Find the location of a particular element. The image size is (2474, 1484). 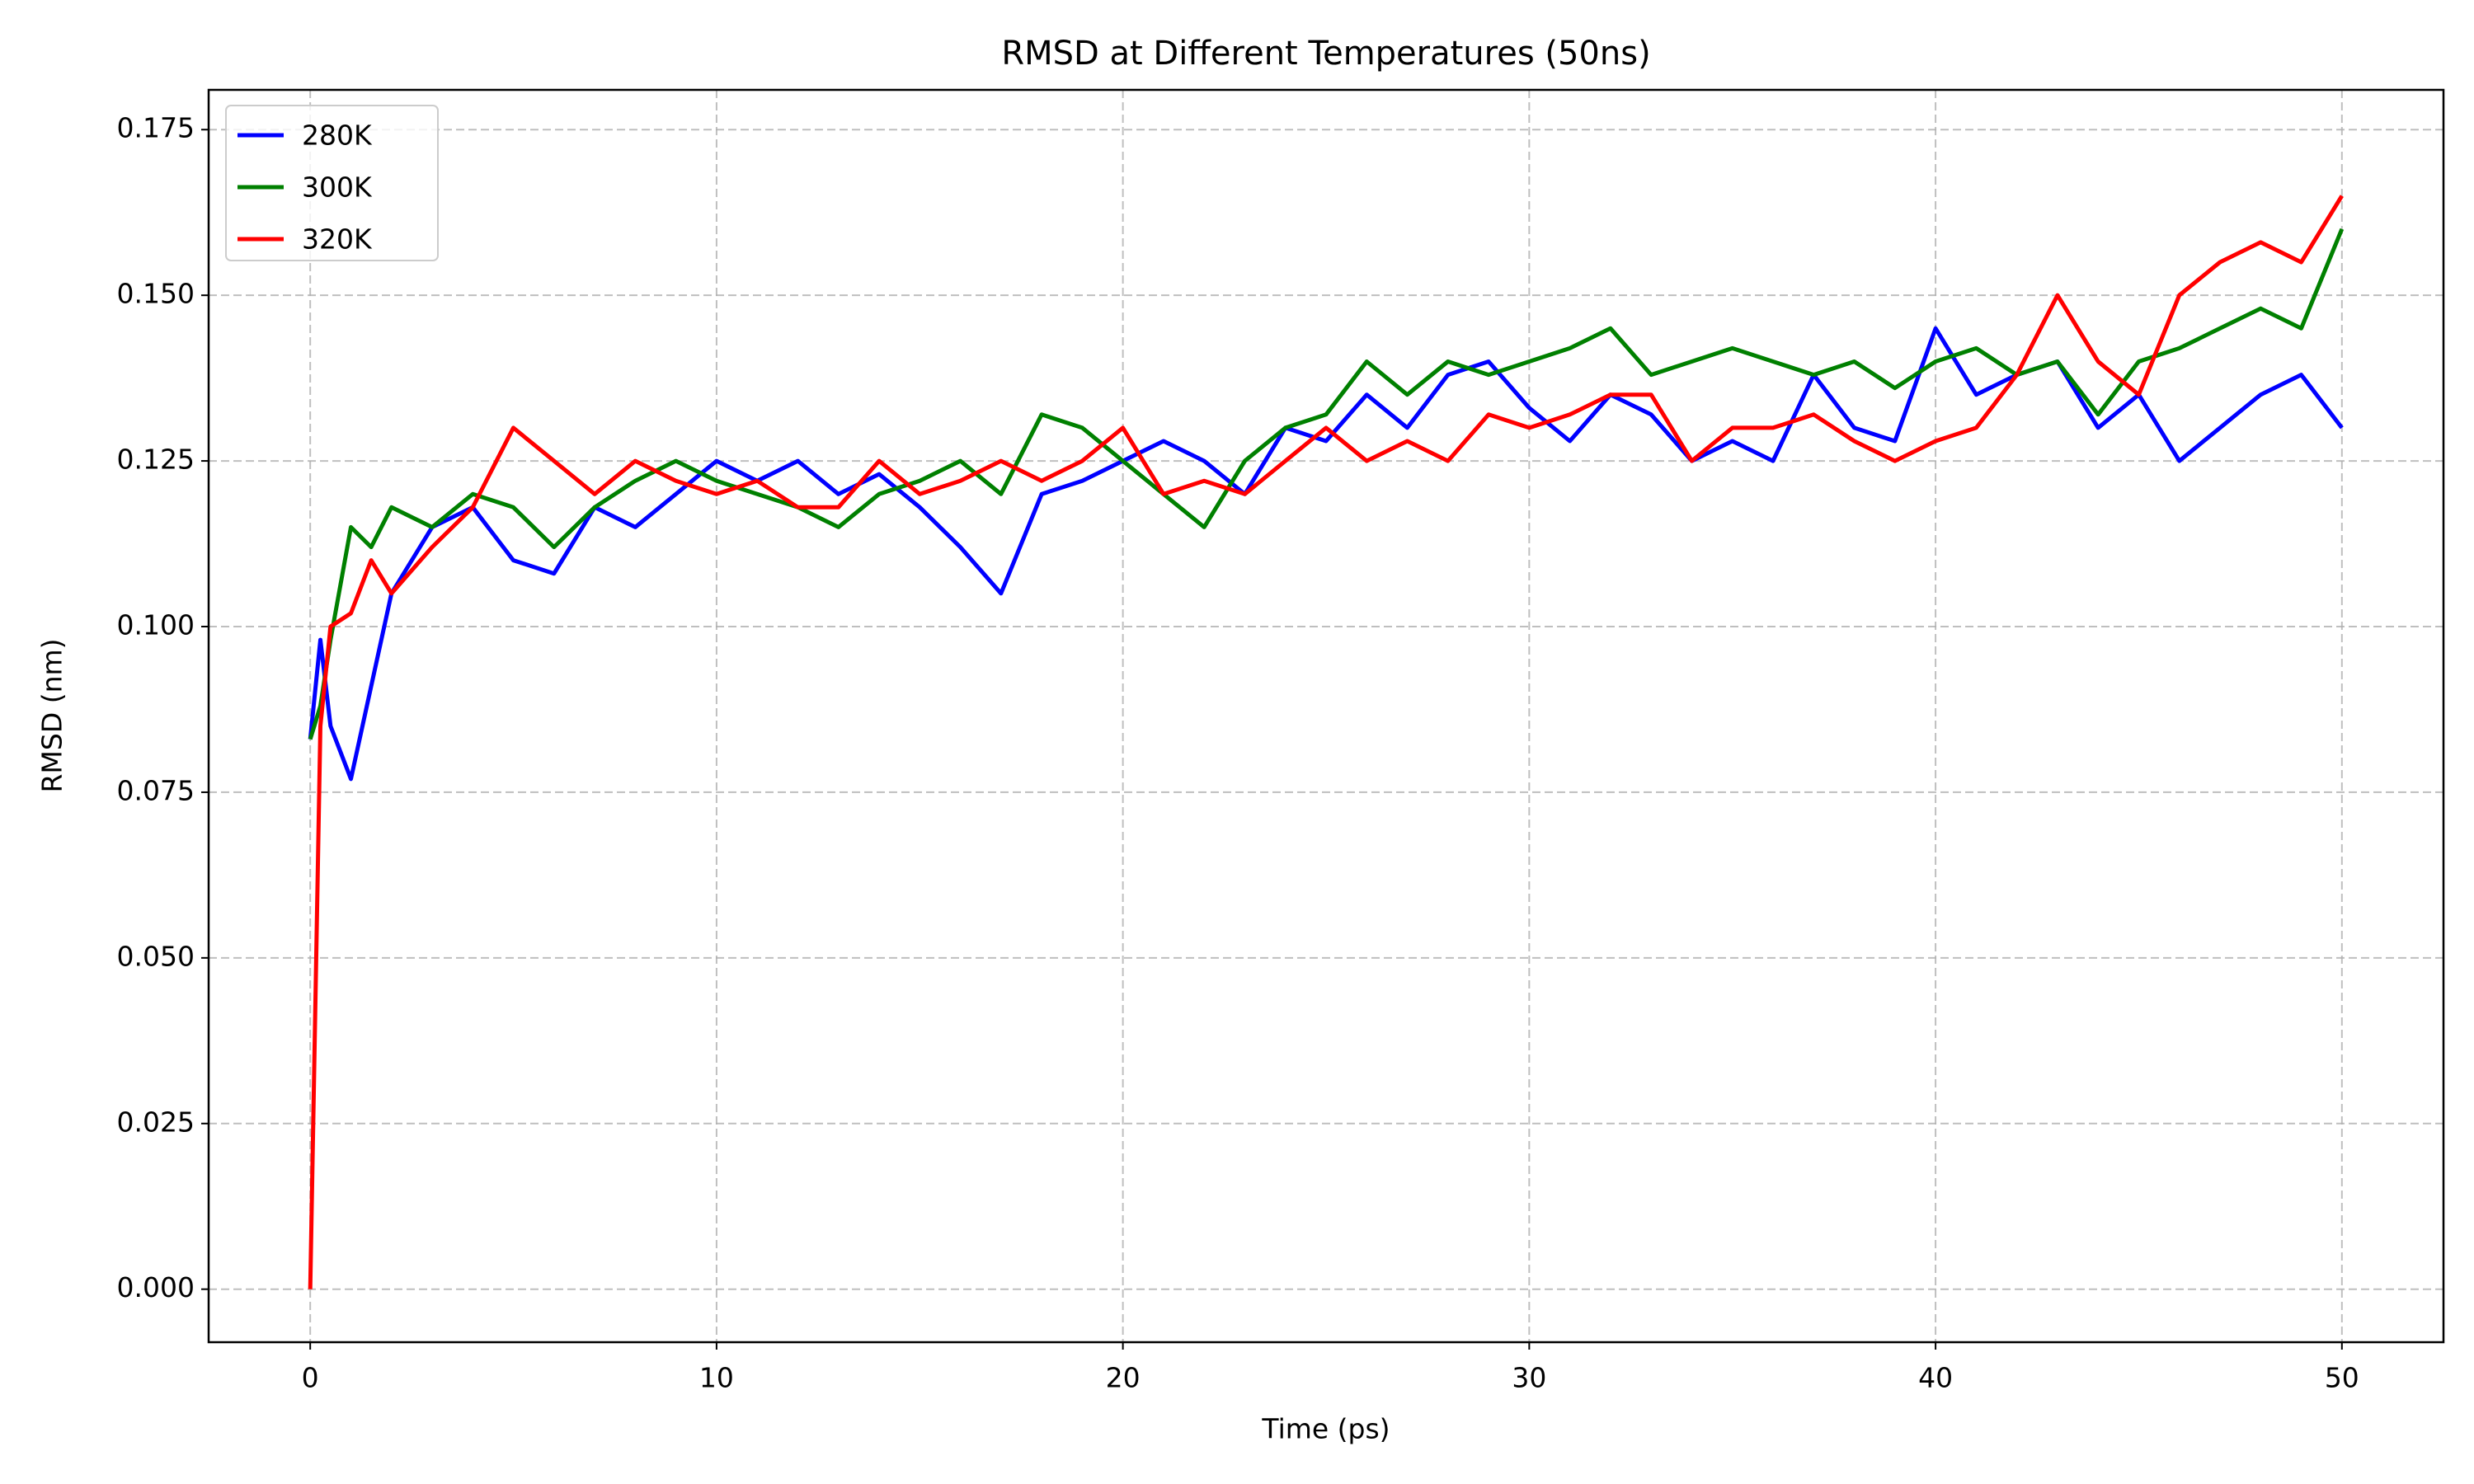

y-axis-label: RMSD (nm) is located at coordinates (52, 715).